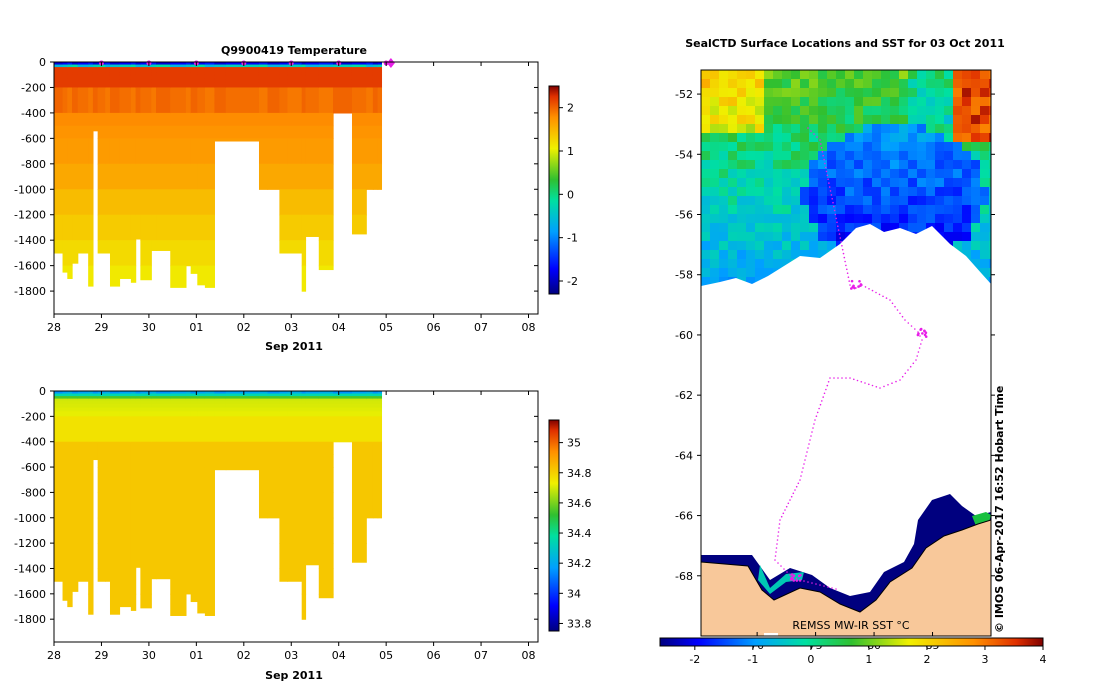  Describe the element at coordinates (30, 240) in the screenshot. I see `temperature-y-tick-label: -1400` at that location.